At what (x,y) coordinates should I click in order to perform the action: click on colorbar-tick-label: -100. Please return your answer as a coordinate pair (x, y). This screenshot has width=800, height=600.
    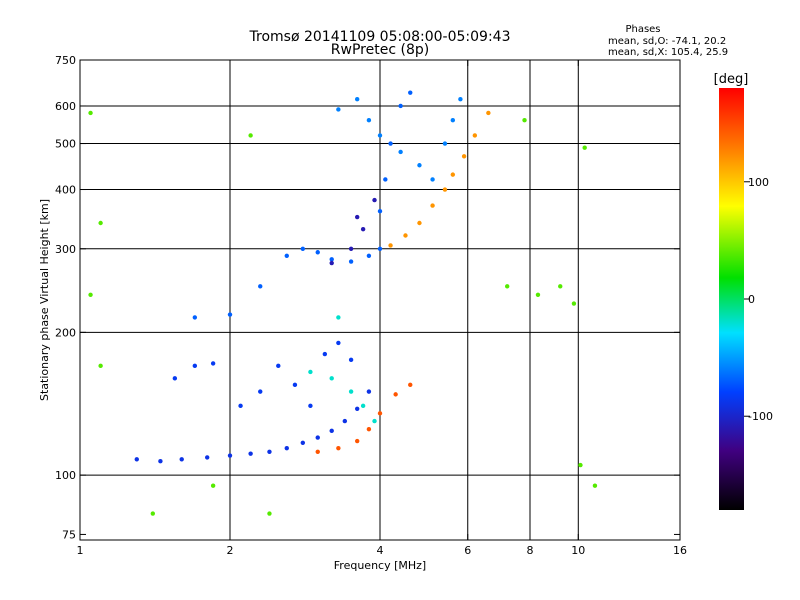
    Looking at the image, I should click on (760, 416).